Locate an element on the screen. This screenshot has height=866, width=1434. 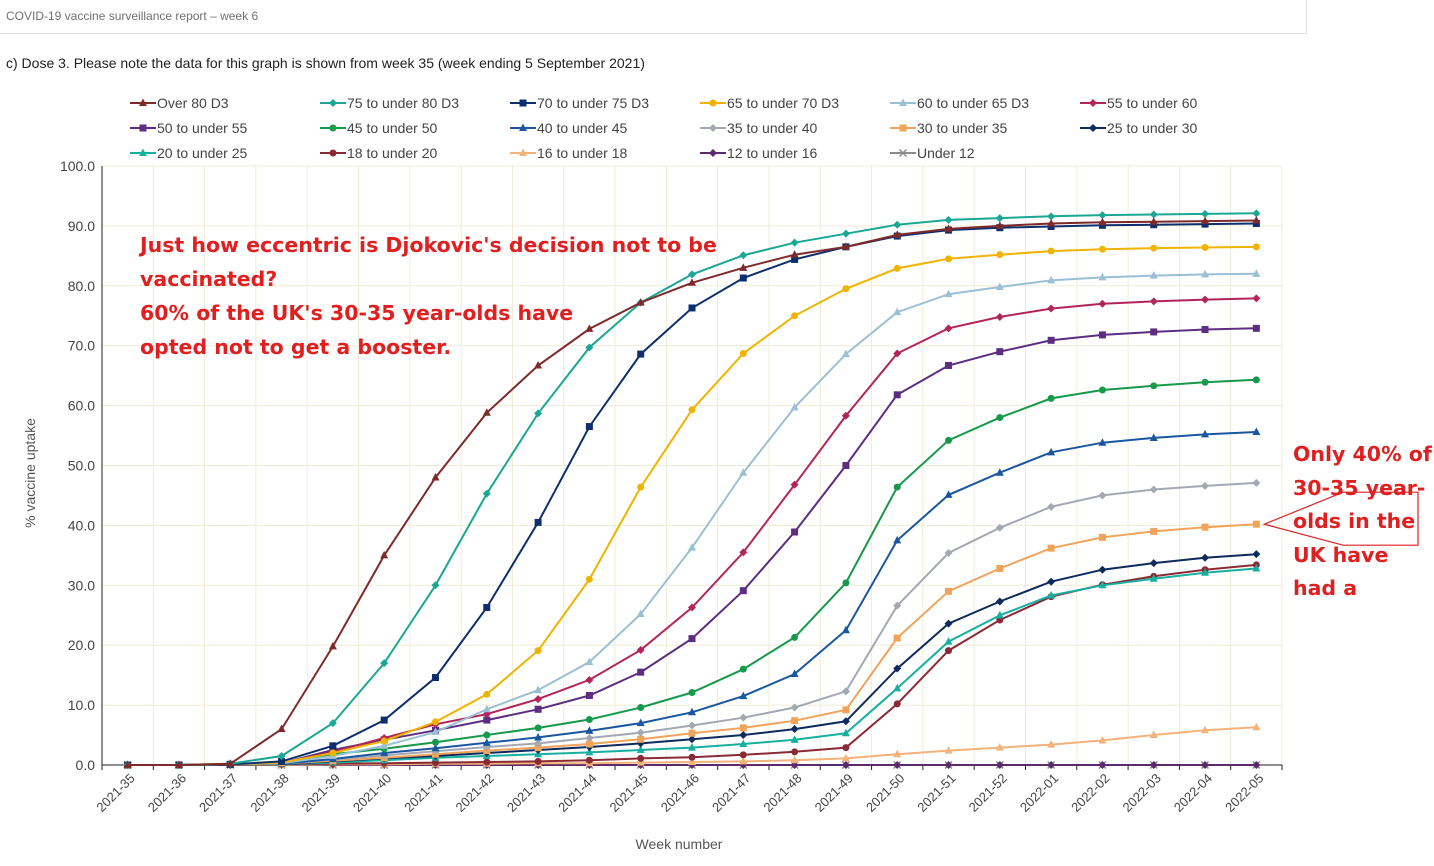
legend-label: 70 to under 75 D3 is located at coordinates (593, 103).